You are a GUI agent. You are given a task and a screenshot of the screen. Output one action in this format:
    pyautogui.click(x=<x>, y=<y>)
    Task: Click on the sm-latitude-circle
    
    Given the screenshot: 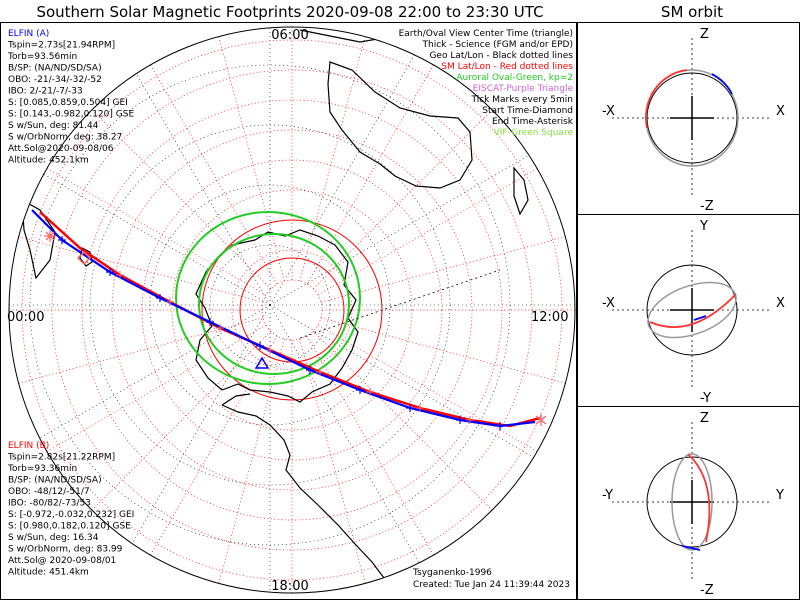 What is the action you would take?
    pyautogui.click(x=292, y=310)
    